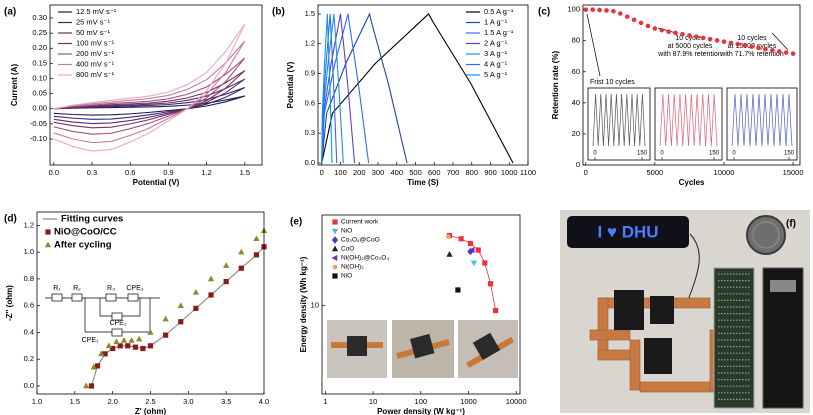 This screenshot has height=415, width=813. Describe the element at coordinates (693, 267) in the screenshot. I see `wire` at that location.